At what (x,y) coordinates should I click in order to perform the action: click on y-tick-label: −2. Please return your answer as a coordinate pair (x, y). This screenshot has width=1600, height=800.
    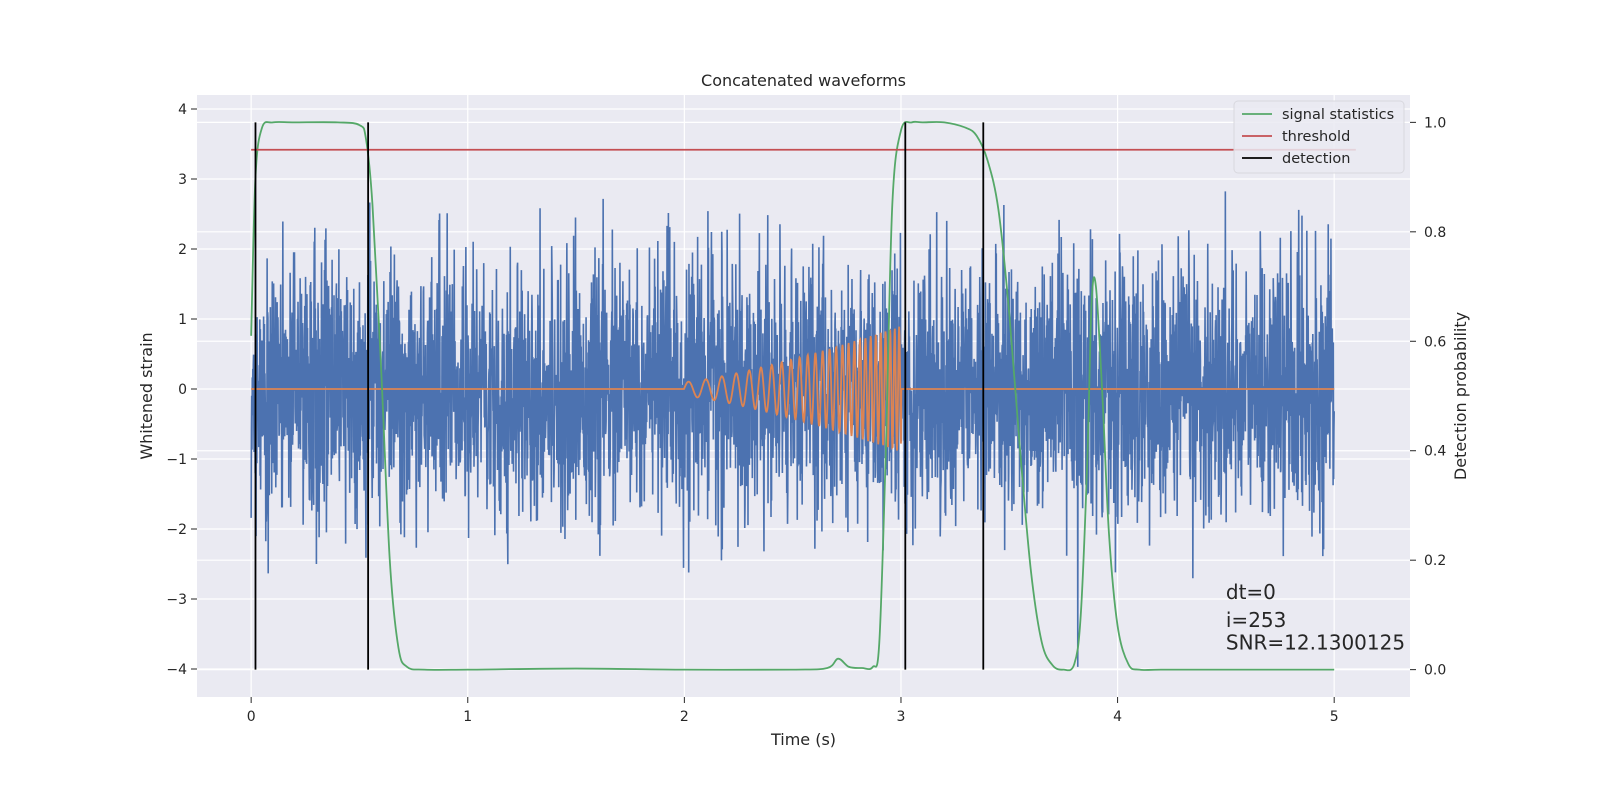
    Looking at the image, I should click on (176, 530).